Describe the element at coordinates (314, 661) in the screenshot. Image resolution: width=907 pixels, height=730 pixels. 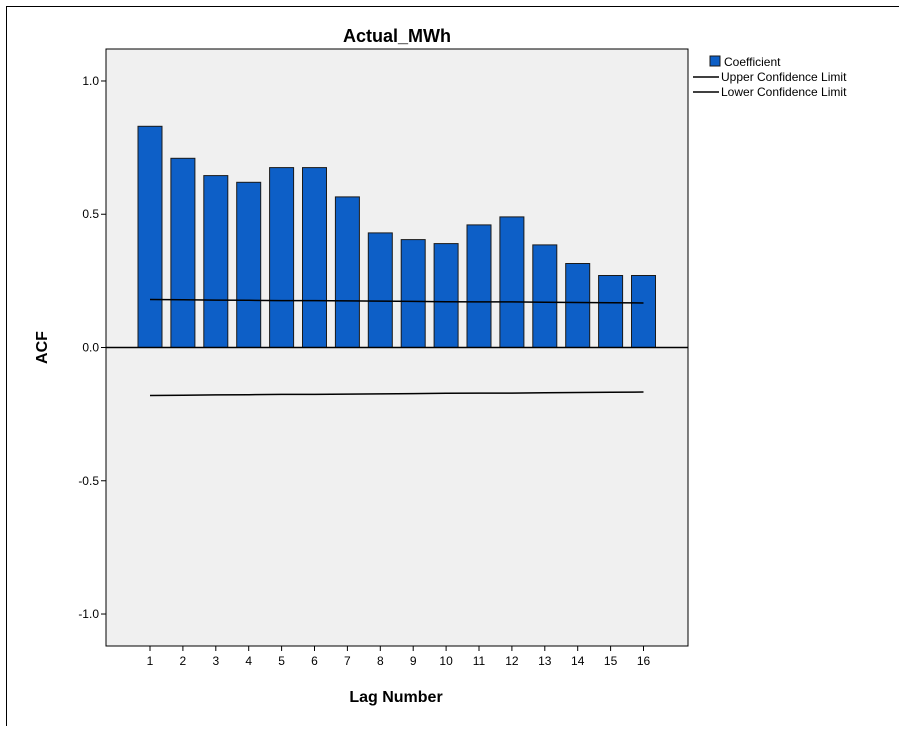
I see `x-tick-label: 6` at that location.